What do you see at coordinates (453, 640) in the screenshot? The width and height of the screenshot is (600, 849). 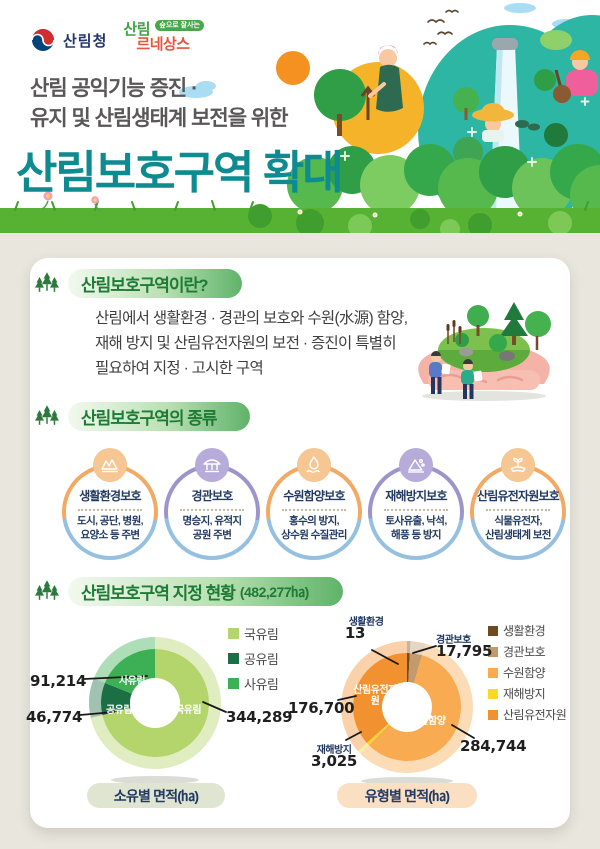 I see `tag-scenery: 경관보호` at bounding box center [453, 640].